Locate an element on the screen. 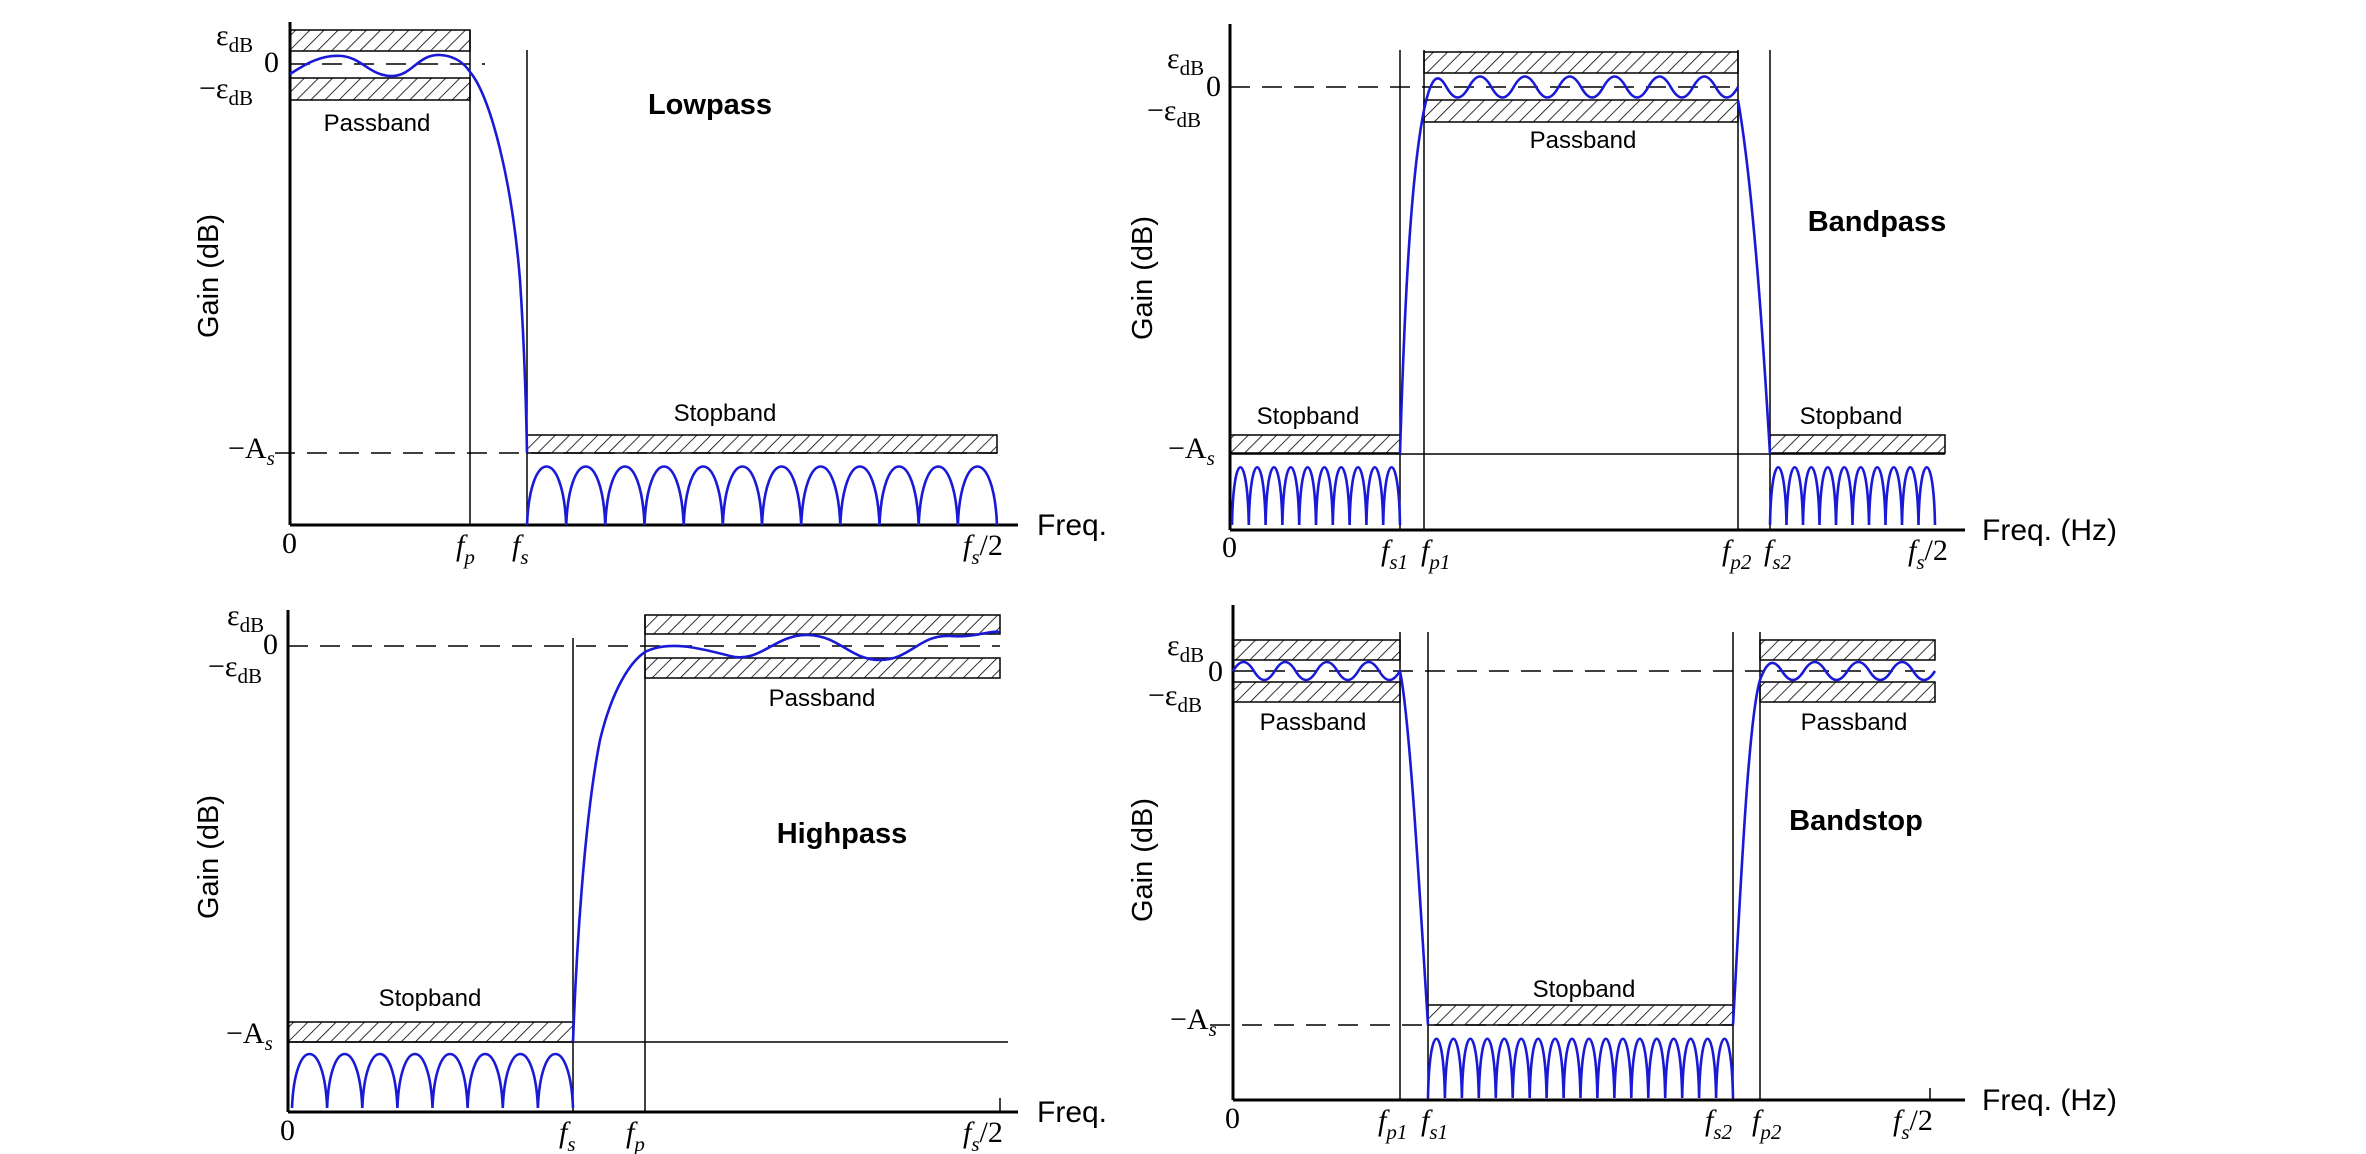 Image resolution: width=2366 pixels, height=1154 pixels. bandstop-response-curve is located at coordinates (1584, 843).